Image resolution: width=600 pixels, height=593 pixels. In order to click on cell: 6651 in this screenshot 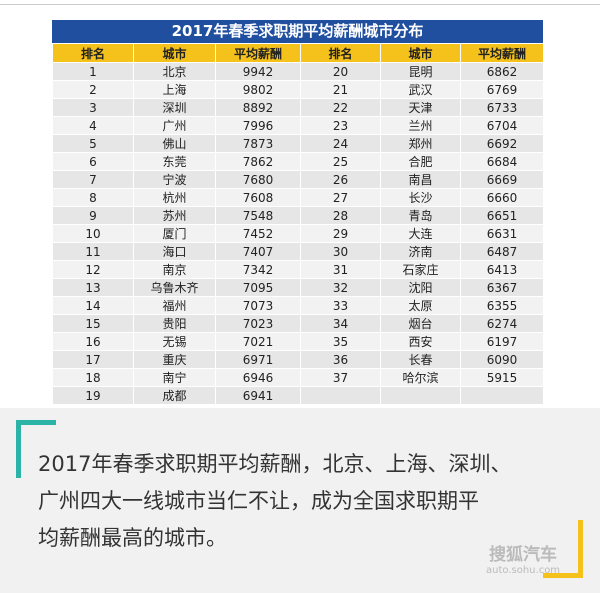, I will do `click(502, 215)`.